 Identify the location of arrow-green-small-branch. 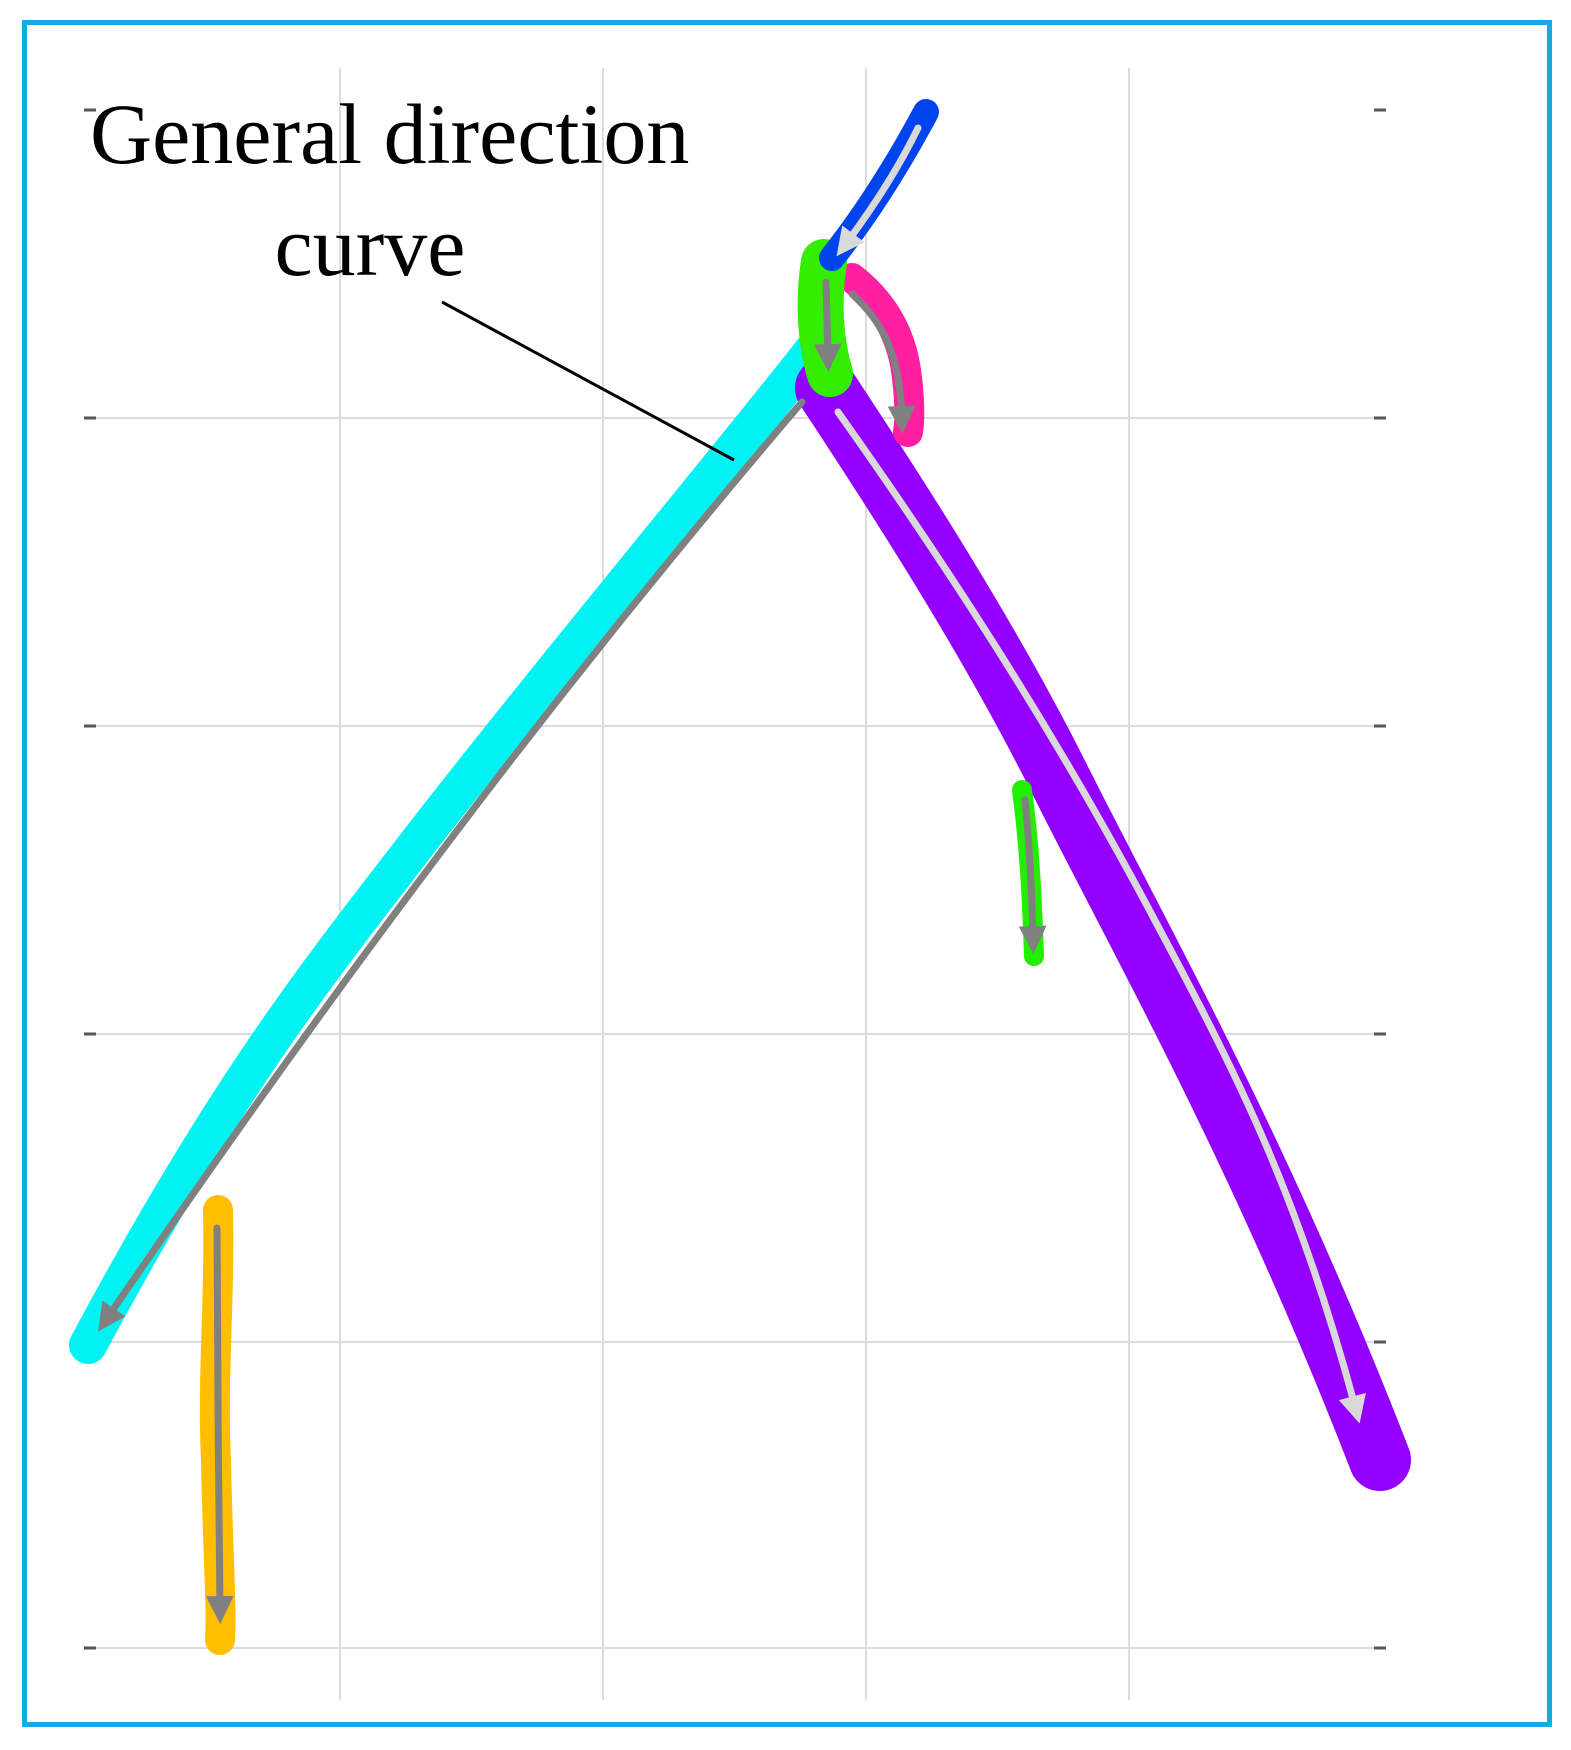
(1032, 875).